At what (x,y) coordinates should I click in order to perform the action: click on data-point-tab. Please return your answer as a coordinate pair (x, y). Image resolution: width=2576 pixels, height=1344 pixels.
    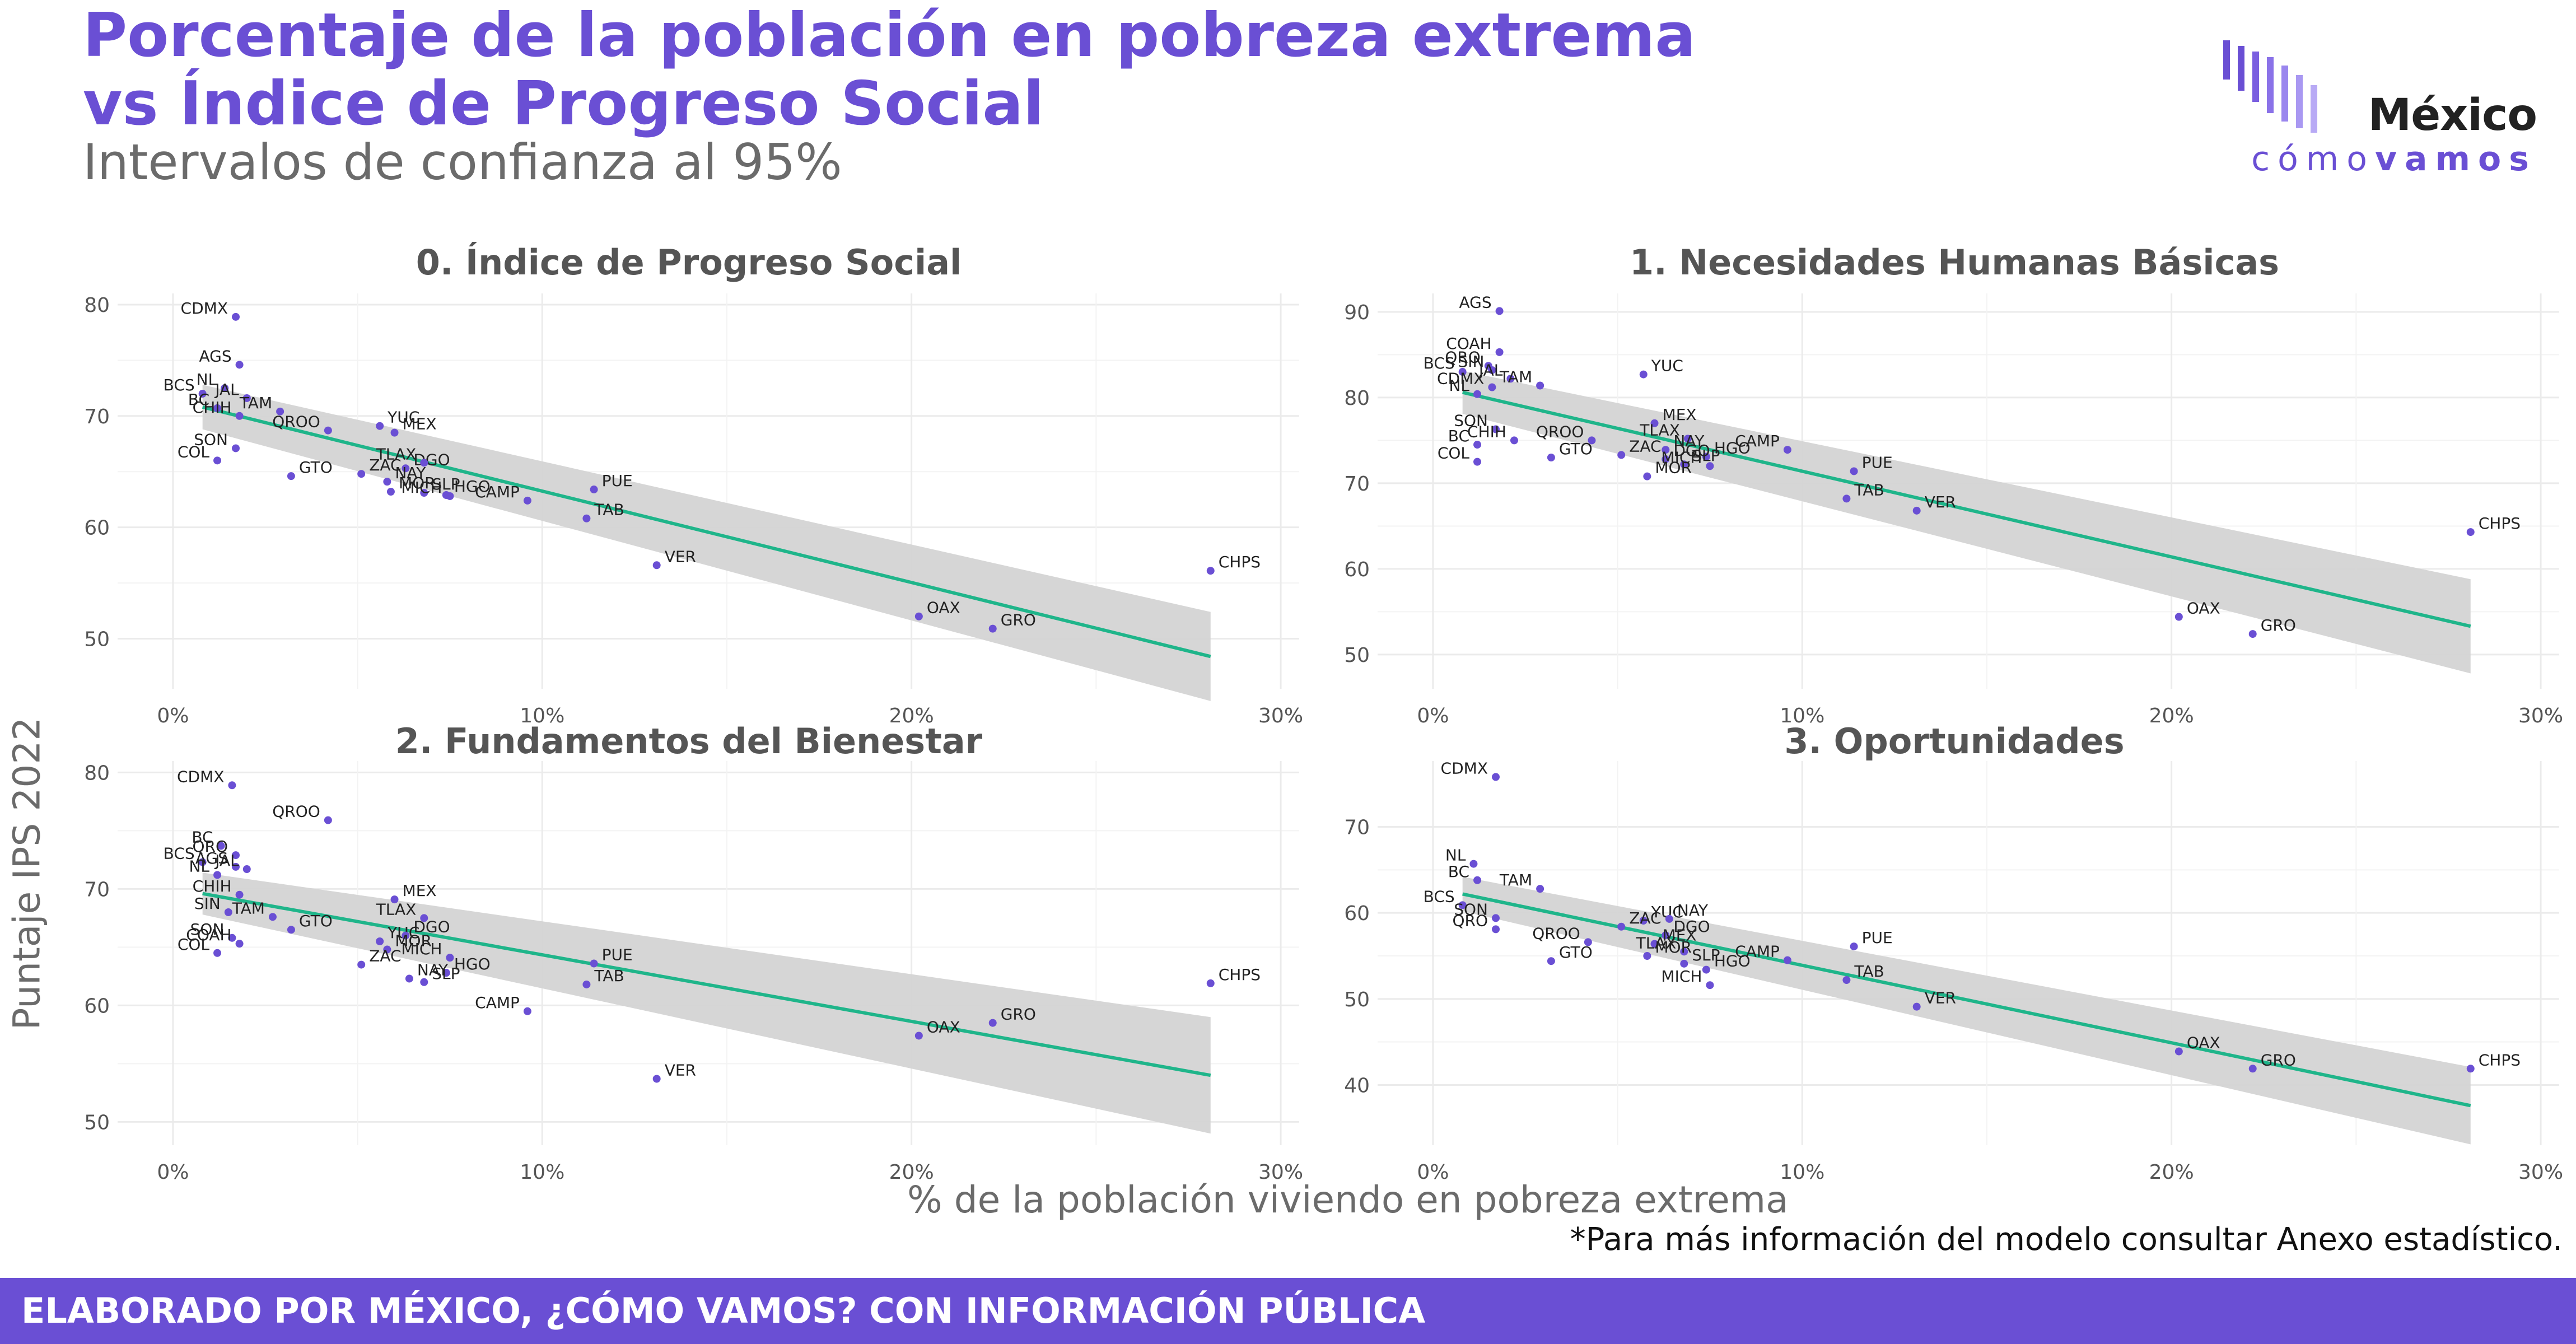
    Looking at the image, I should click on (1847, 499).